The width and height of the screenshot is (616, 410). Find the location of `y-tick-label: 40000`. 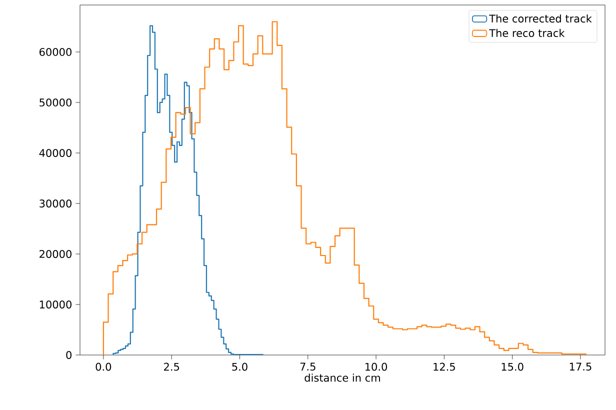

y-tick-label: 40000 is located at coordinates (55, 153).